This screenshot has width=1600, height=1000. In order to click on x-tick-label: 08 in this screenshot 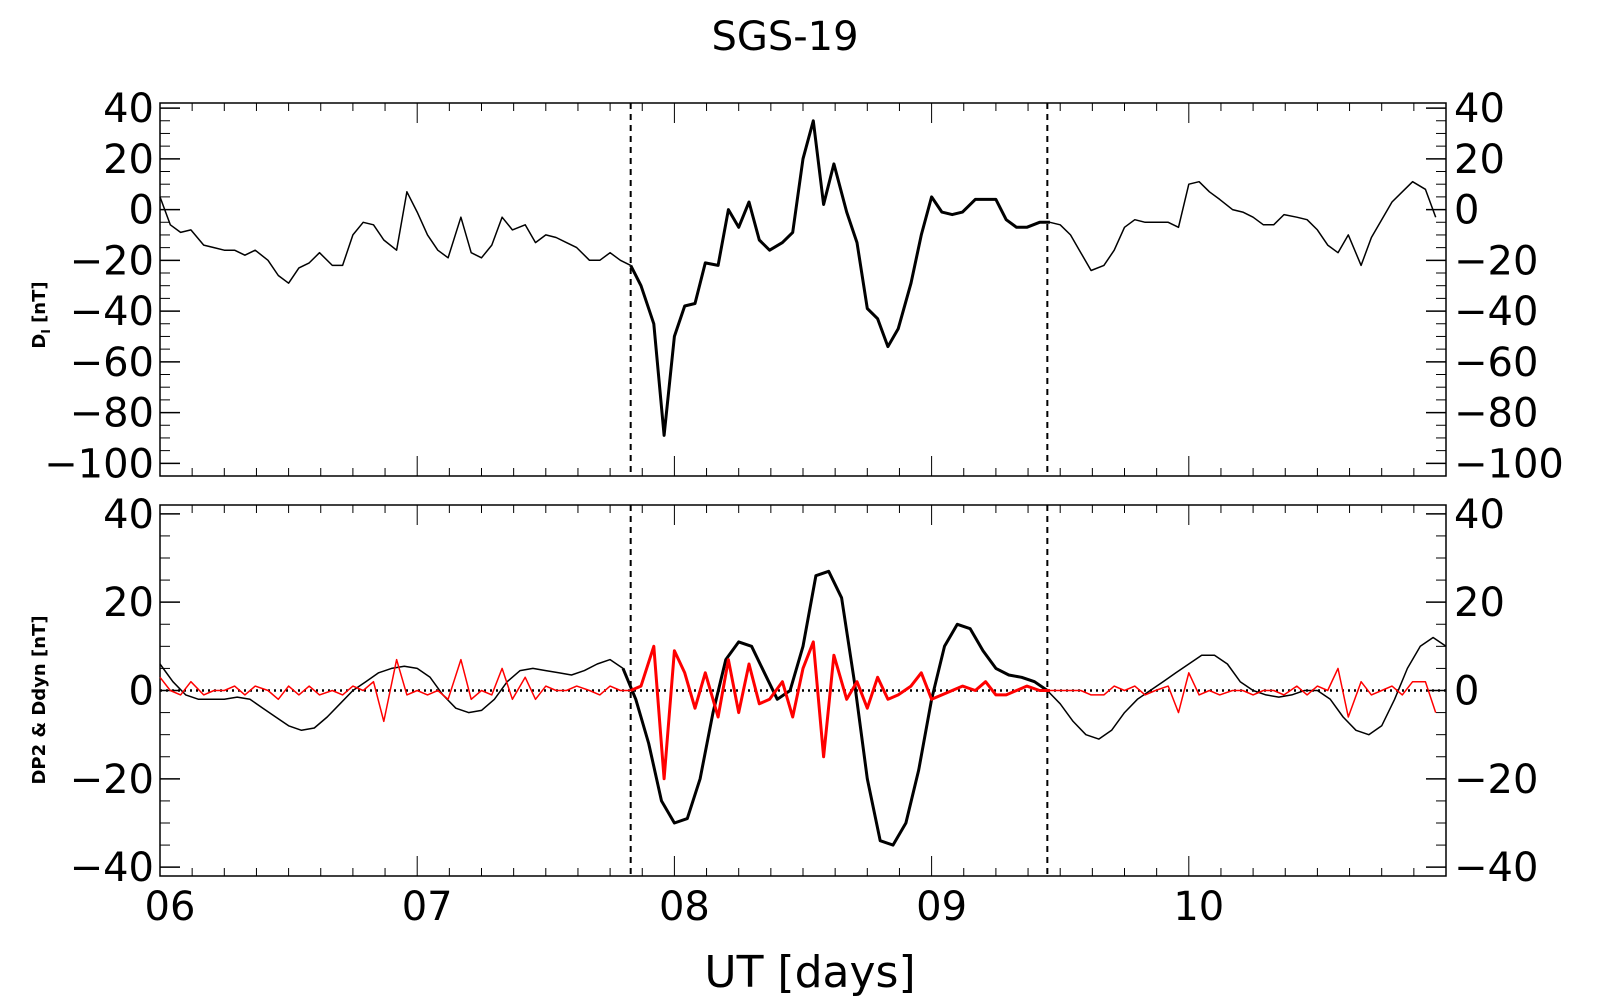, I will do `click(684, 907)`.